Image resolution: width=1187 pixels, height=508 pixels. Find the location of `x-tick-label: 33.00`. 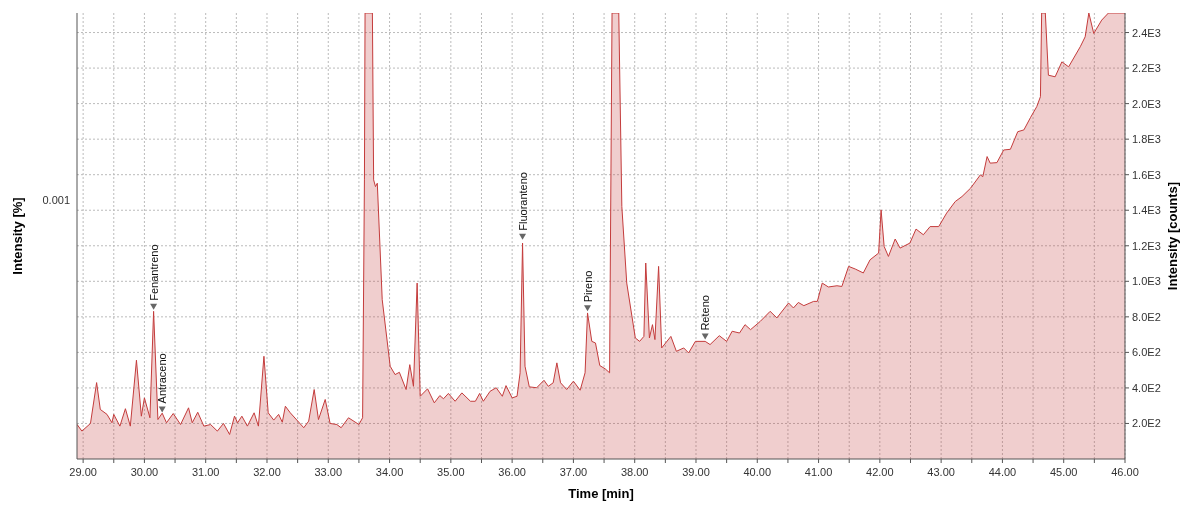

x-tick-label: 33.00 is located at coordinates (328, 472).